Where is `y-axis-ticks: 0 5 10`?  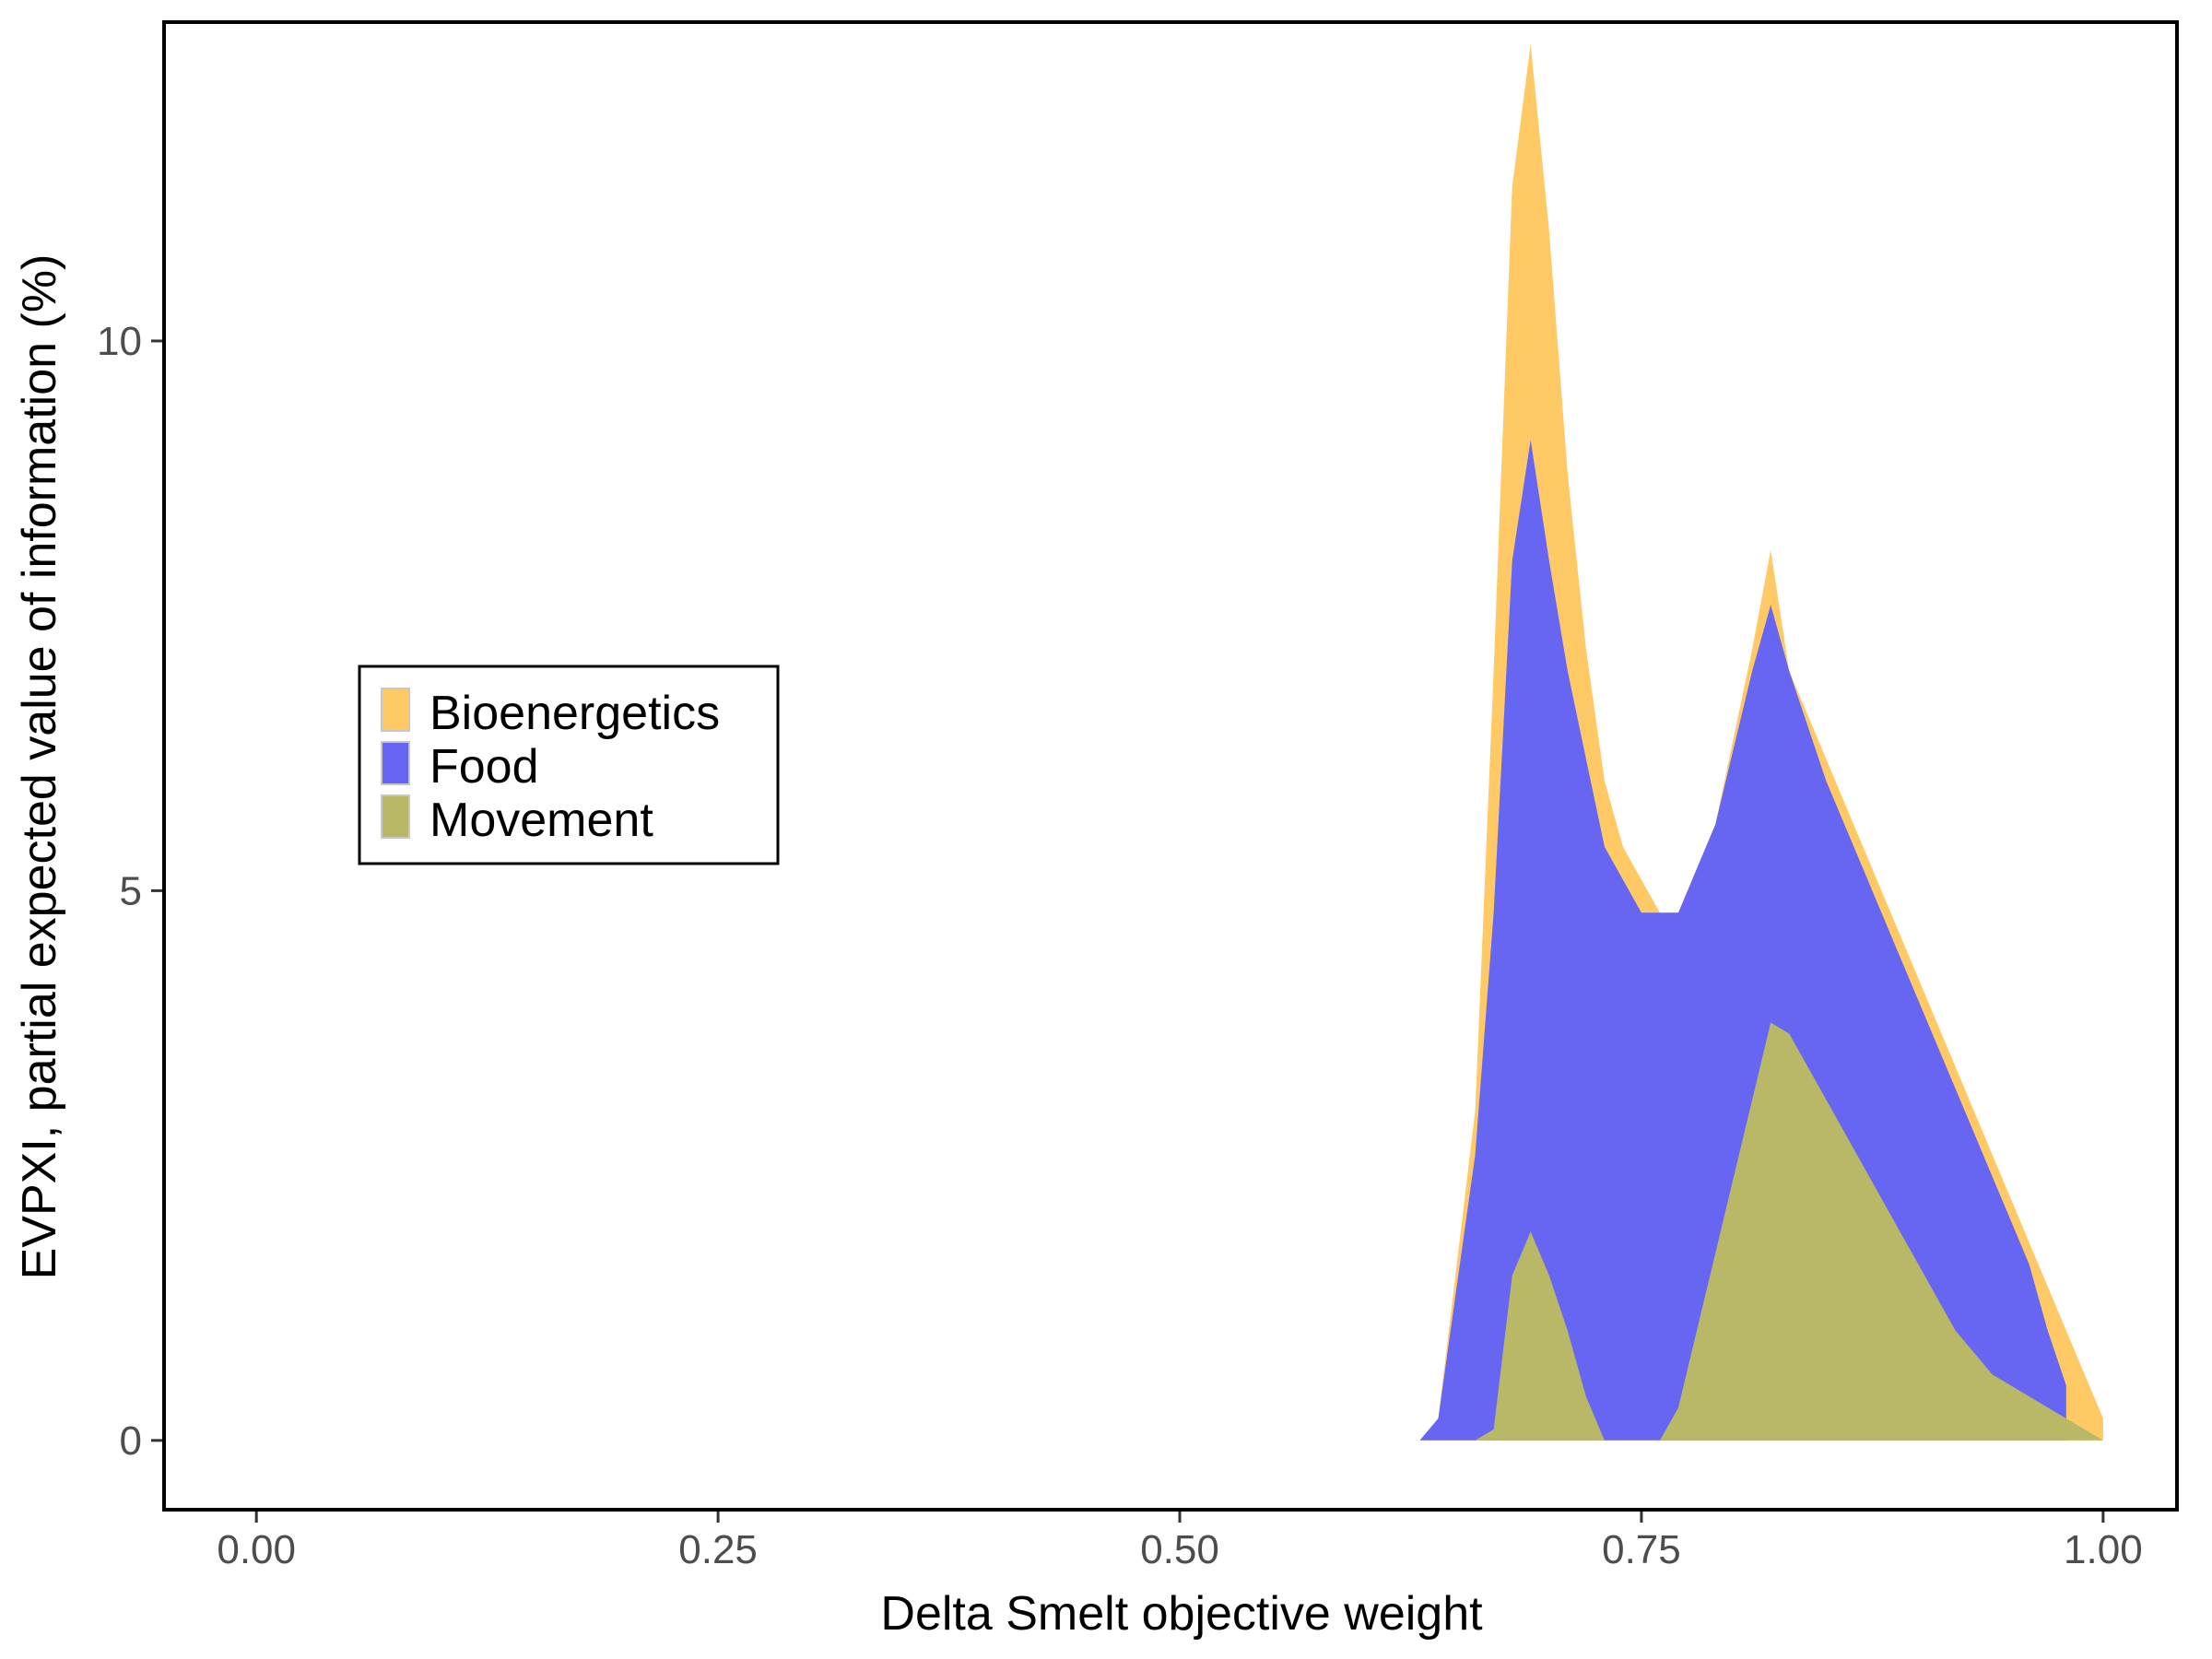
y-axis-ticks: 0 5 10 is located at coordinates (129, 891).